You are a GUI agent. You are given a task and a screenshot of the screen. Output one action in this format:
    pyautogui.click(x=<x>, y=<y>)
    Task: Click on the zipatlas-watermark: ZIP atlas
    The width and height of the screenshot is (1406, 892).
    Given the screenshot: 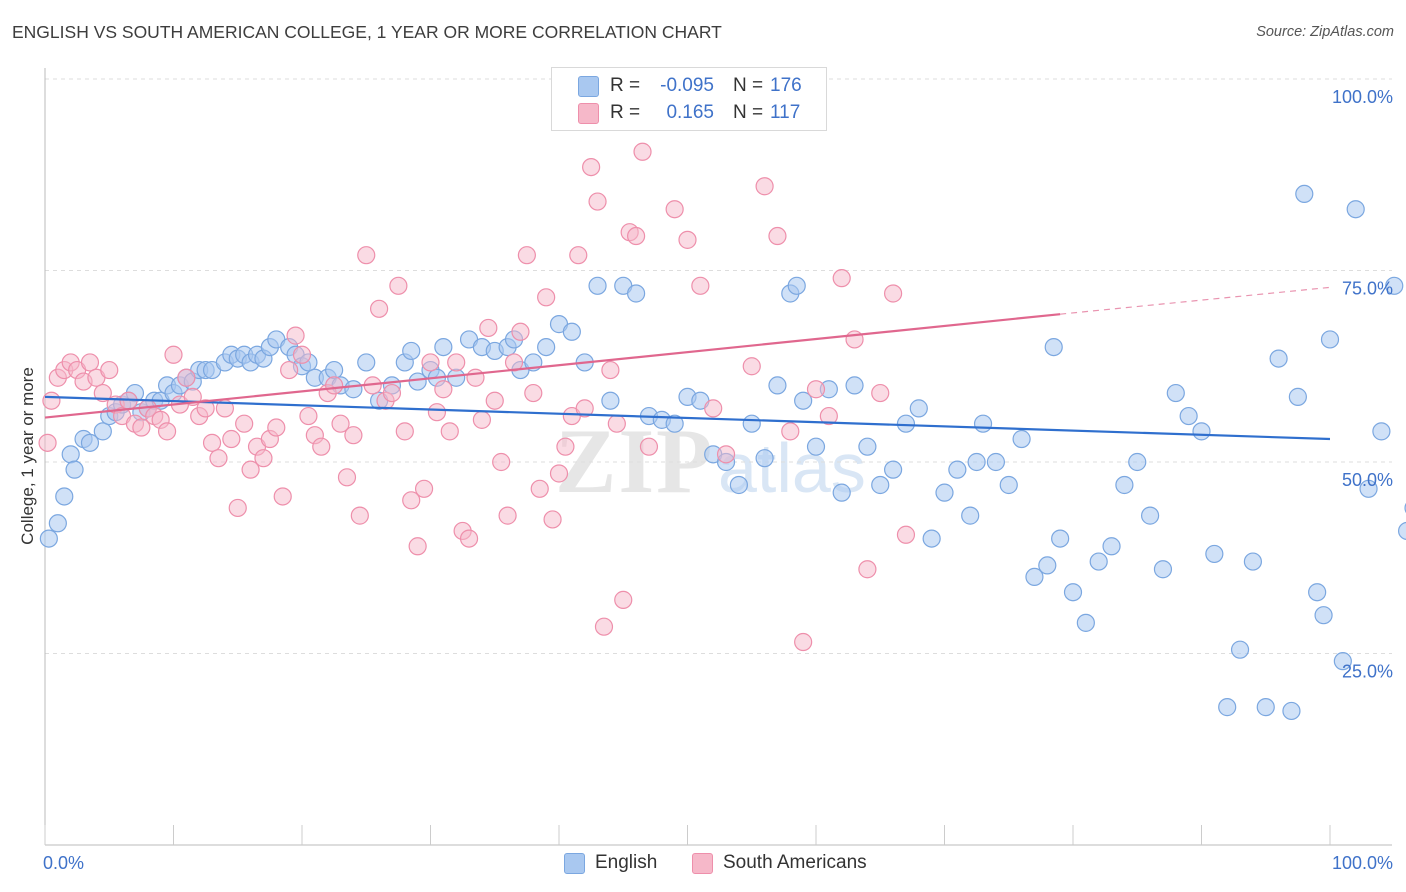 What is the action you would take?
    pyautogui.click(x=710, y=461)
    